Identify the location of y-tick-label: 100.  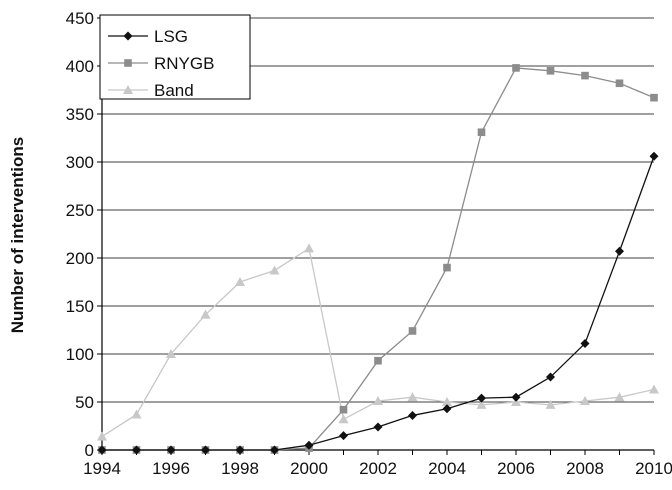
(80, 354).